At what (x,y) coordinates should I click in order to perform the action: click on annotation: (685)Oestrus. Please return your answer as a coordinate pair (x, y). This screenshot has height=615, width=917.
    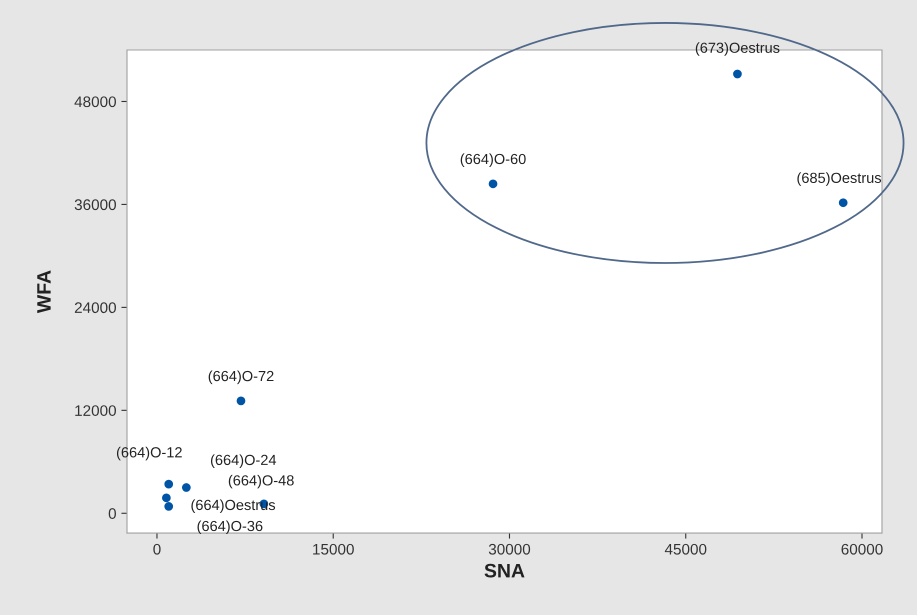
    Looking at the image, I should click on (839, 179).